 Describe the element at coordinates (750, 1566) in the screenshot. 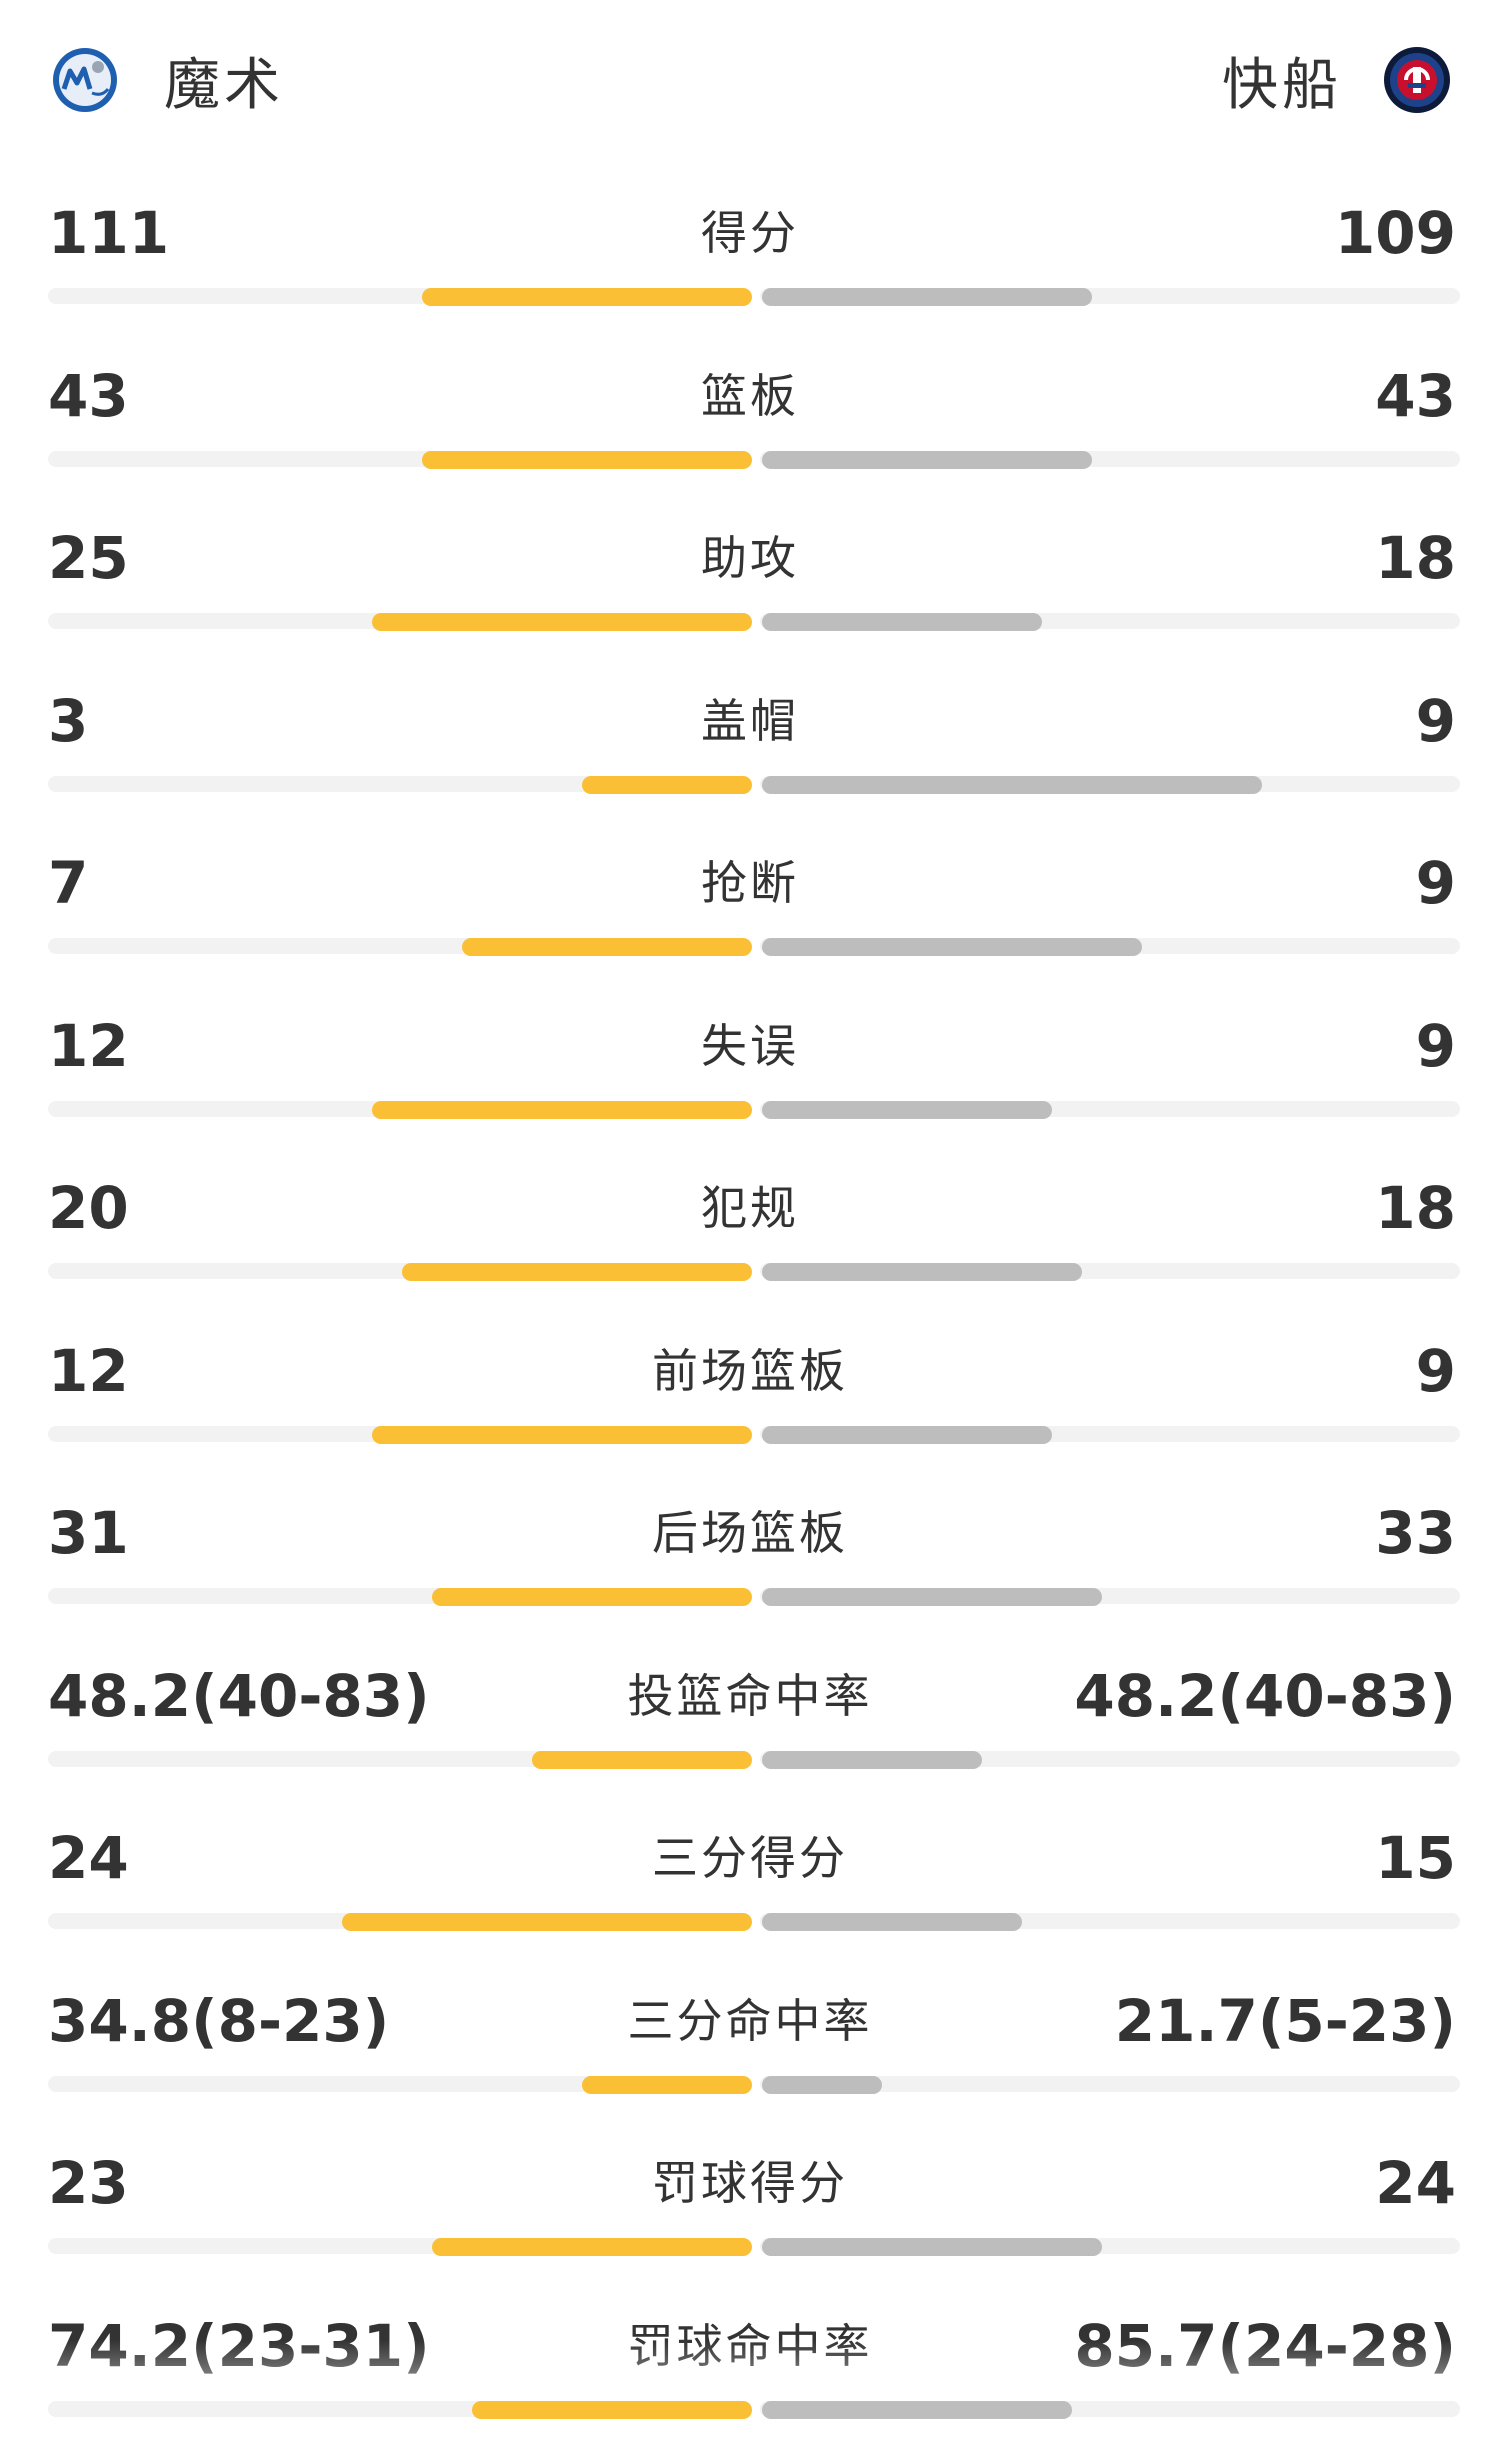

I see `stat-row: 31 后场篮板 33` at that location.